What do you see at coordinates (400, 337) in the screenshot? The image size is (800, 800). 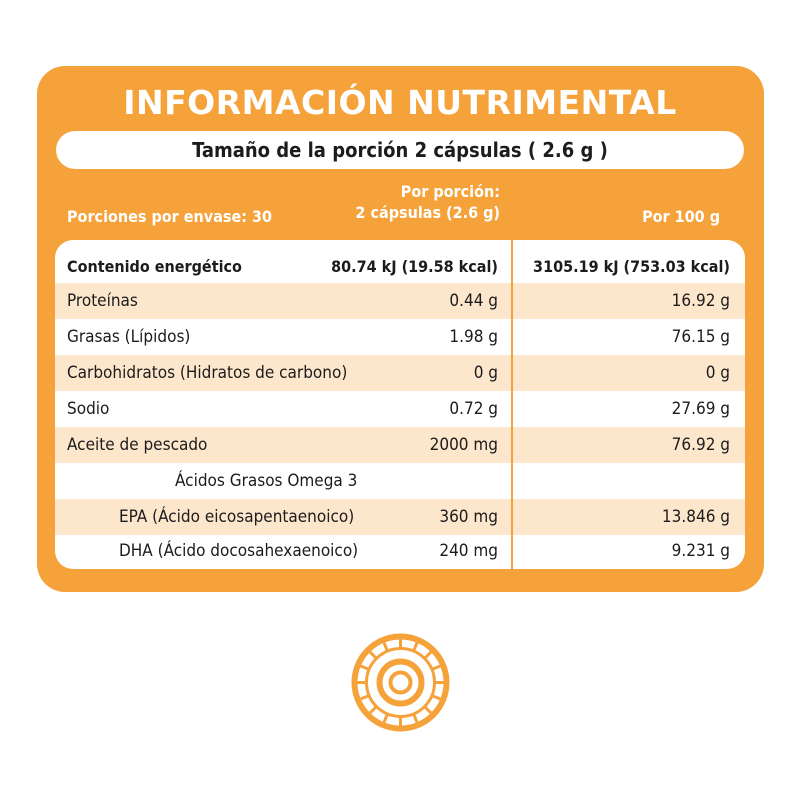 I see `table-row: Grasas (Lípidos) 1.98 g 76.15 g` at bounding box center [400, 337].